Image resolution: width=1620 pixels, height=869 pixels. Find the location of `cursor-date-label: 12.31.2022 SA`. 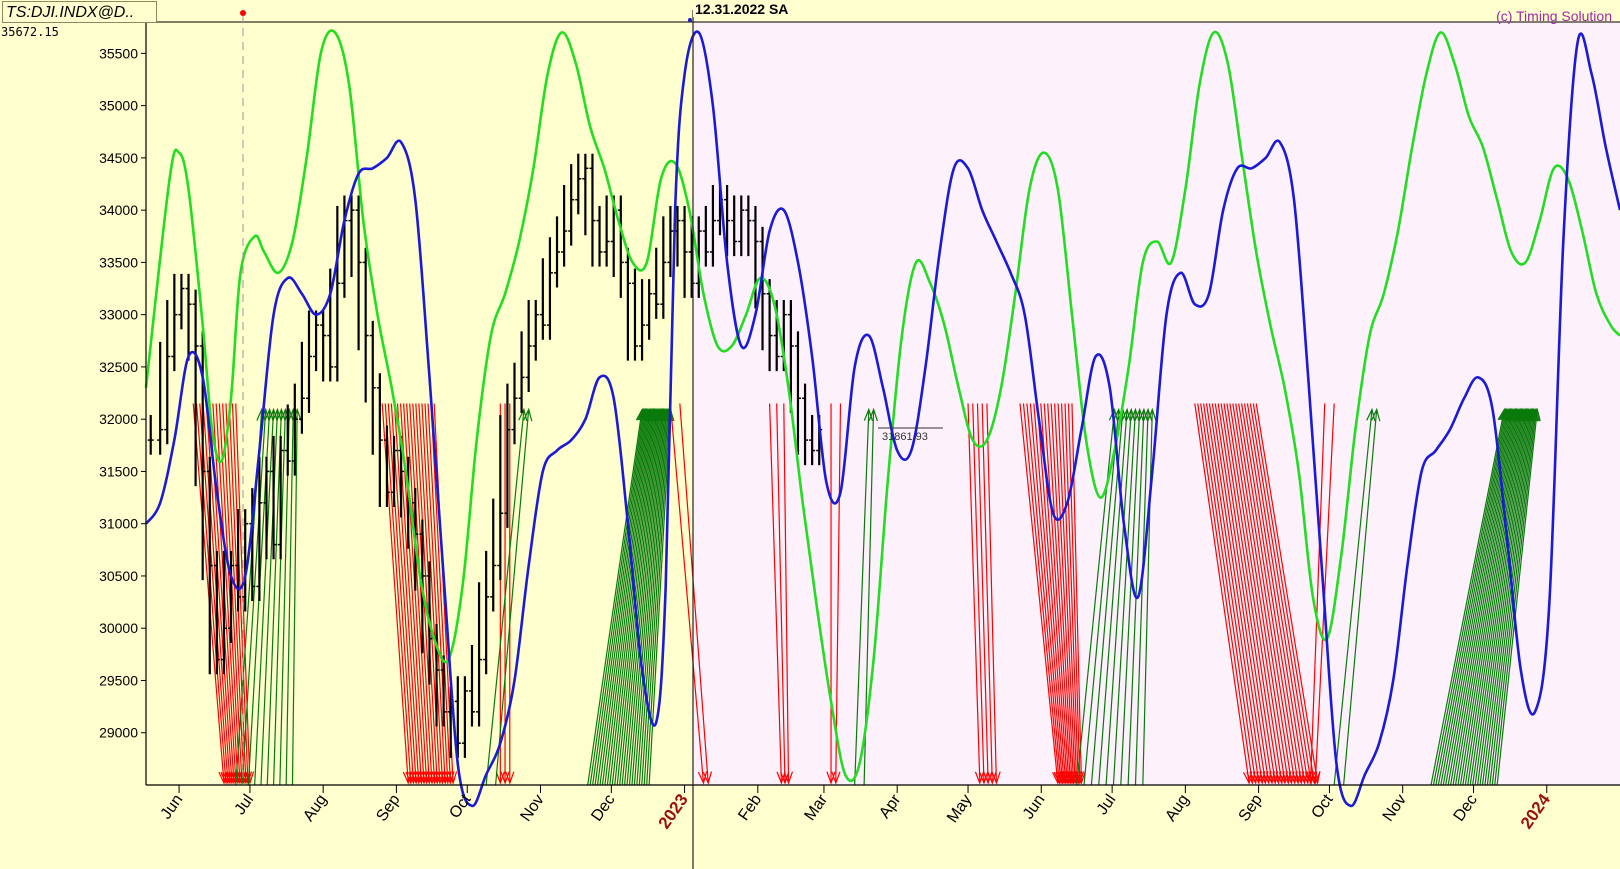

cursor-date-label: 12.31.2022 SA is located at coordinates (742, 9).